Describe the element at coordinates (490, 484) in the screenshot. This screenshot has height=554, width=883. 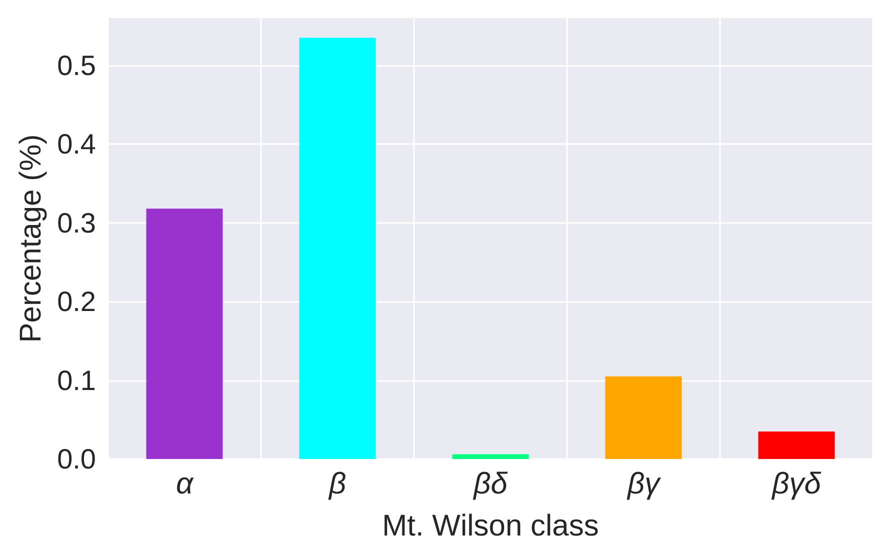
I see `x-tick-label: βδ` at that location.